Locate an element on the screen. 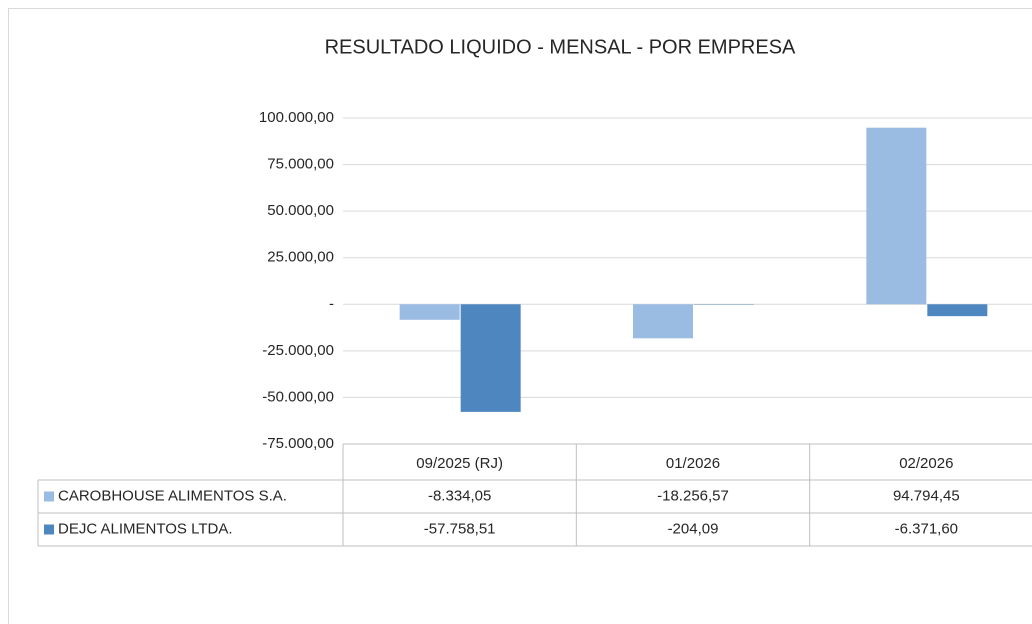  y-tick-label: -25.000,00 is located at coordinates (298, 350).